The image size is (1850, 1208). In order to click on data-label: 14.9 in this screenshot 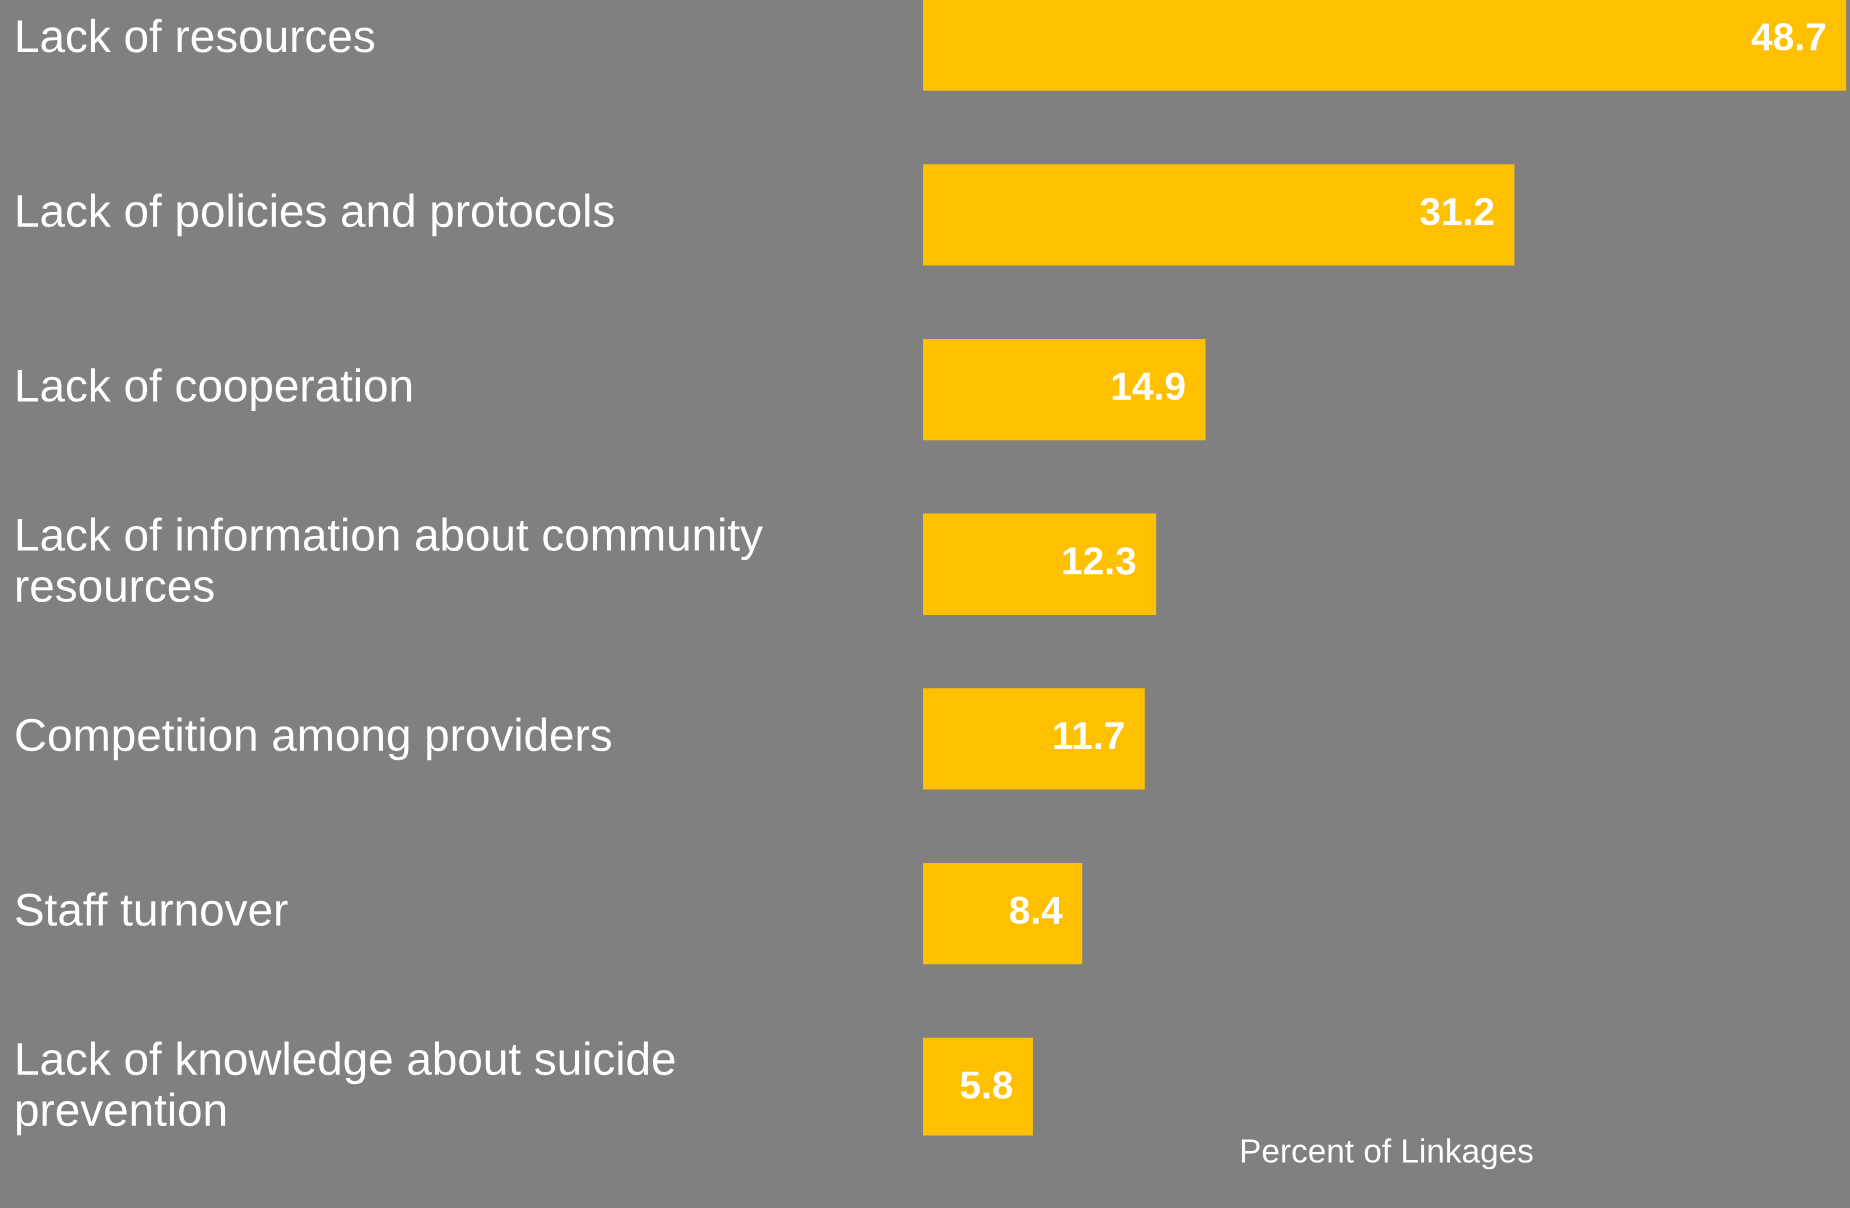, I will do `click(1148, 386)`.